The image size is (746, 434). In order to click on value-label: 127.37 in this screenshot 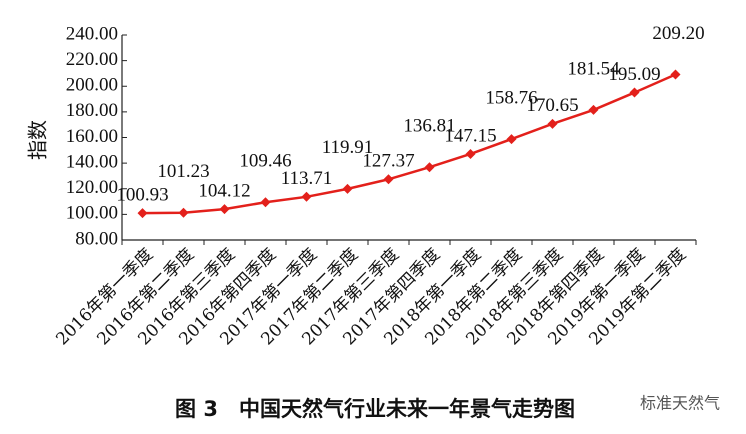, I will do `click(388, 161)`.